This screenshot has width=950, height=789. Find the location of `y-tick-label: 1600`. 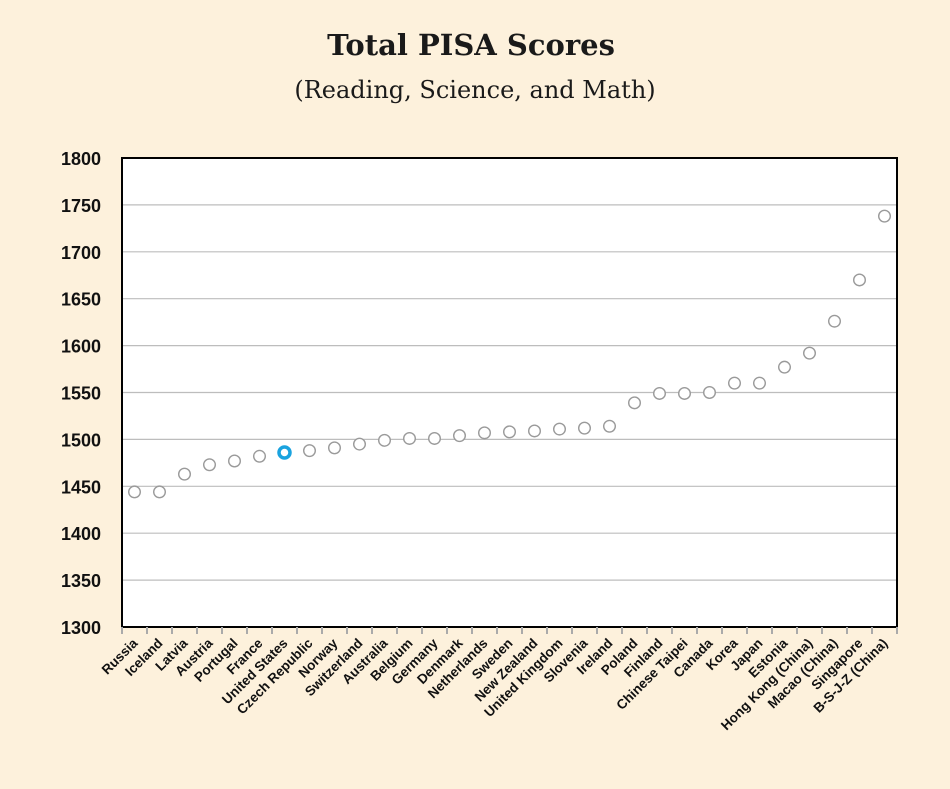

y-tick-label: 1600 is located at coordinates (81, 347).